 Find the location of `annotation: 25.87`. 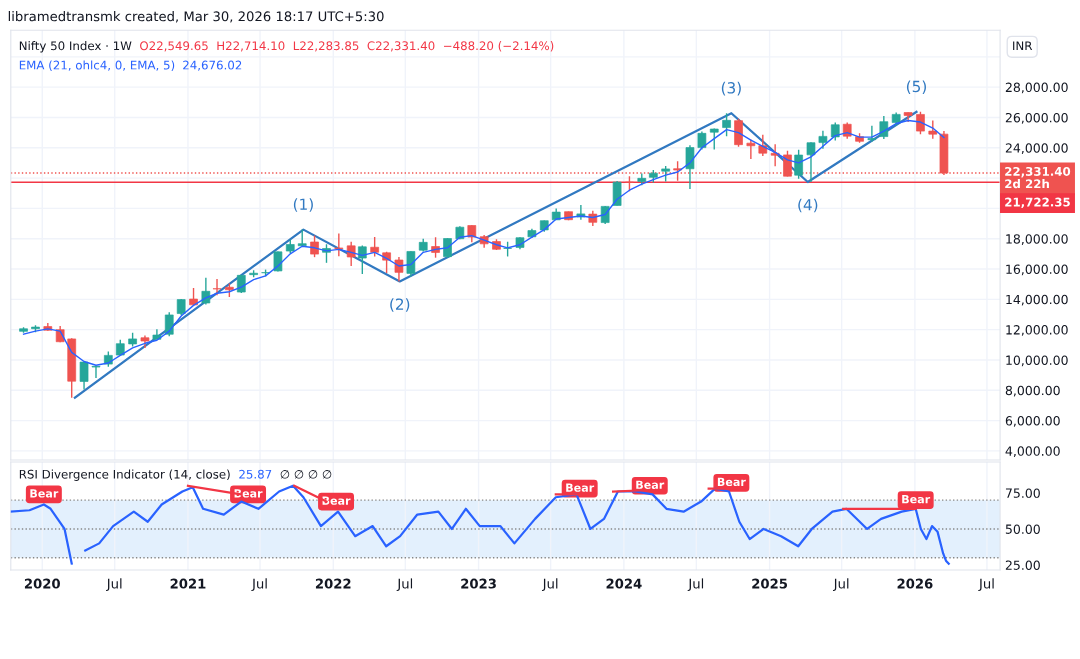

annotation: 25.87 is located at coordinates (255, 474).